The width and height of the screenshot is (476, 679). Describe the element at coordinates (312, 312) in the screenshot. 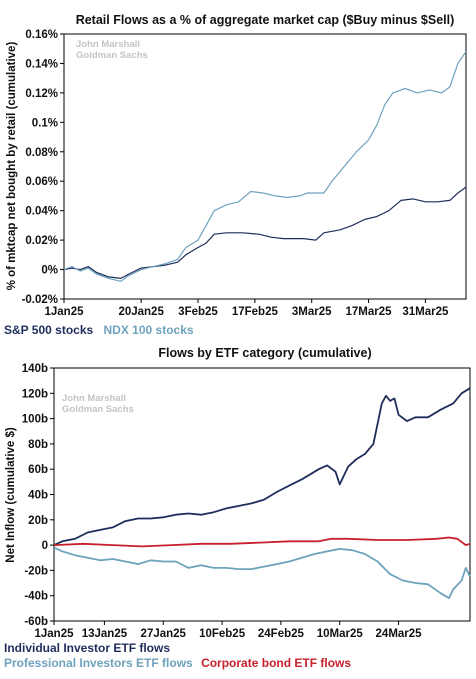

I see `chart1-x-tick-label: 3Mar25` at that location.